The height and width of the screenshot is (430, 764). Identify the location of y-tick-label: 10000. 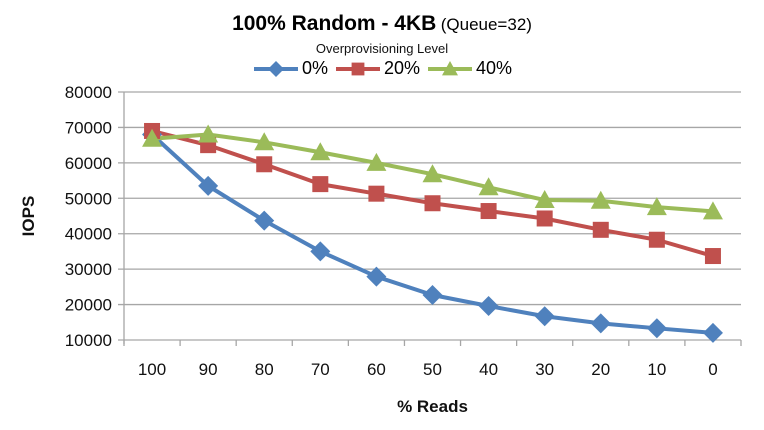
(88, 340).